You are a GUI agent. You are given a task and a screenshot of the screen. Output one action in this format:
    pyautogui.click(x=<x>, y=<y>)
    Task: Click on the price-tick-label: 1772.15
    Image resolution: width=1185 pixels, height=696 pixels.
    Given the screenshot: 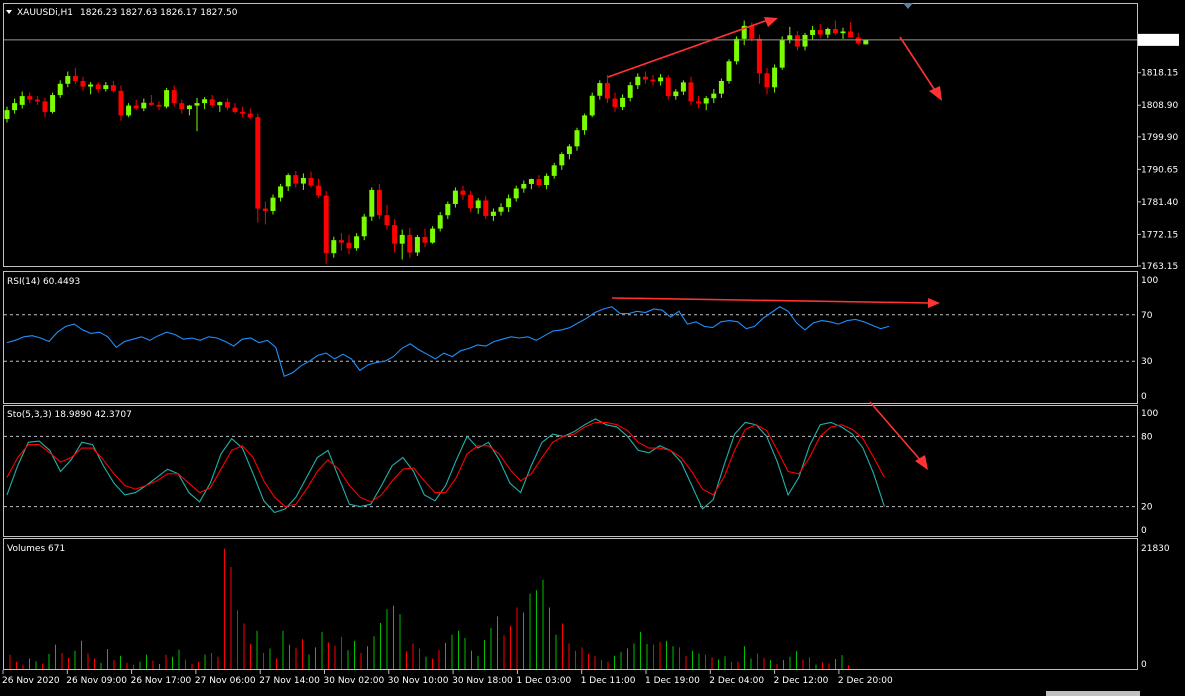 What is the action you would take?
    pyautogui.click(x=1159, y=235)
    